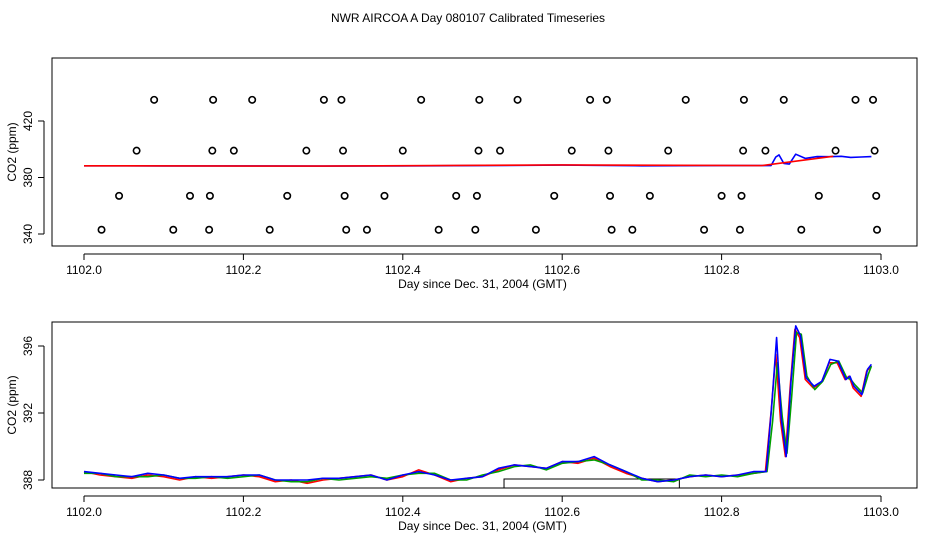 The height and width of the screenshot is (540, 936). Describe the element at coordinates (591, 483) in the screenshot. I see `time-bracket` at that location.